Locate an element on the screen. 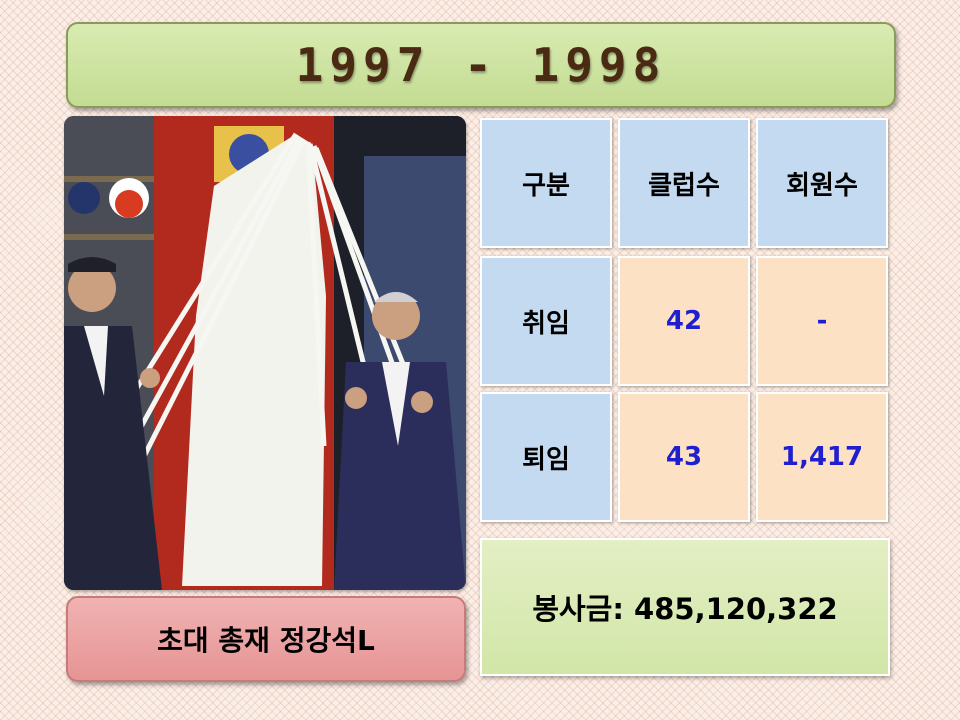 Image resolution: width=960 pixels, height=720 pixels. header-members: 회원수 is located at coordinates (822, 183).